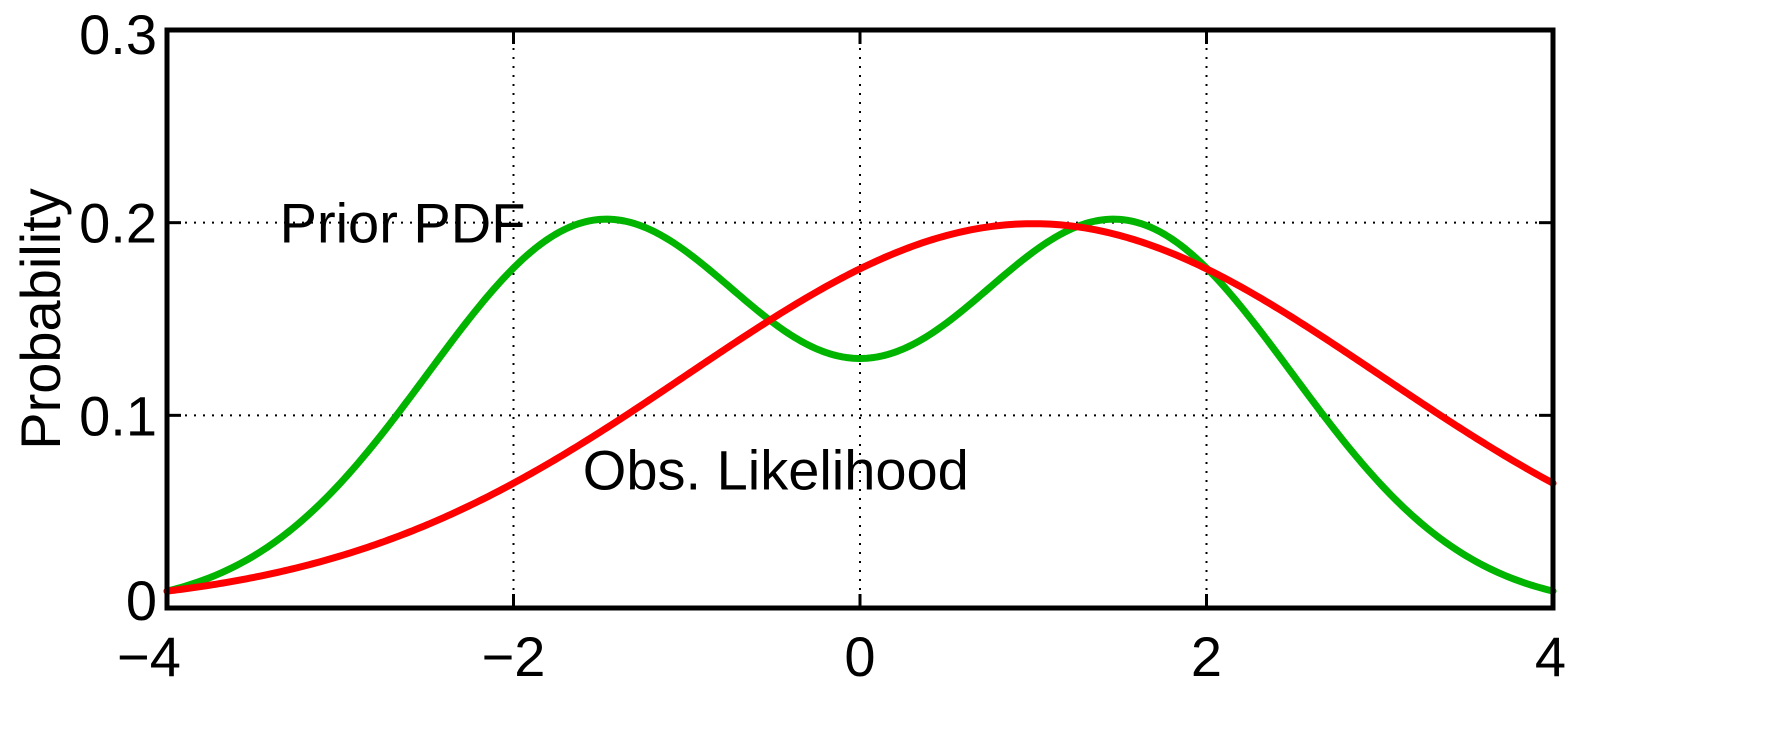 This screenshot has width=1766, height=753. What do you see at coordinates (859, 656) in the screenshot?
I see `x-tick-label-2: 0` at bounding box center [859, 656].